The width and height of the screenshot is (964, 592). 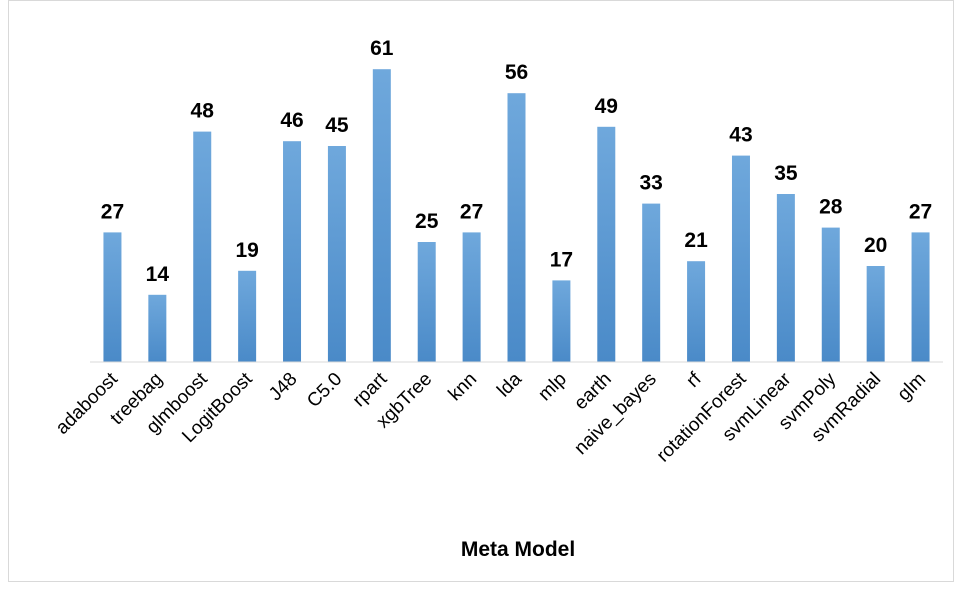 What do you see at coordinates (516, 227) in the screenshot?
I see `bar-lda` at bounding box center [516, 227].